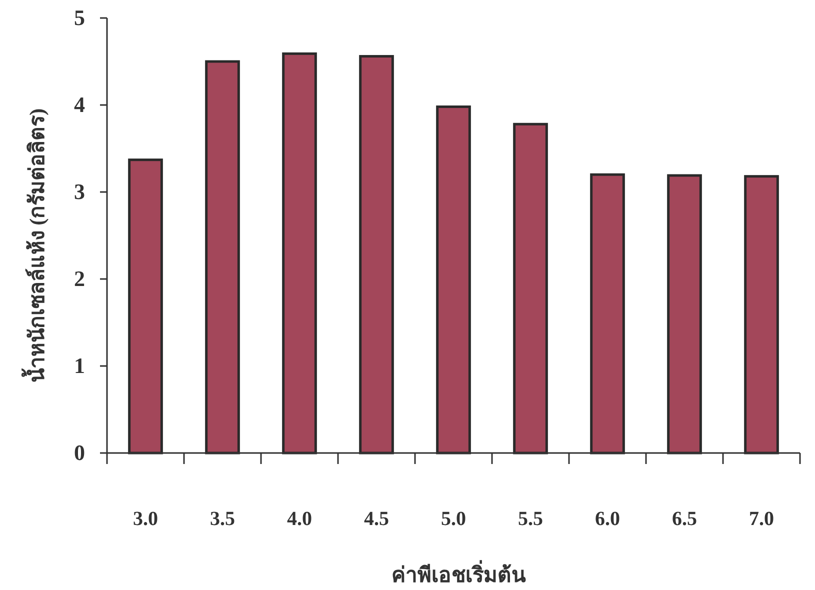 This screenshot has width=815, height=590. What do you see at coordinates (79, 17) in the screenshot?
I see `y-tick-label: 5` at bounding box center [79, 17].